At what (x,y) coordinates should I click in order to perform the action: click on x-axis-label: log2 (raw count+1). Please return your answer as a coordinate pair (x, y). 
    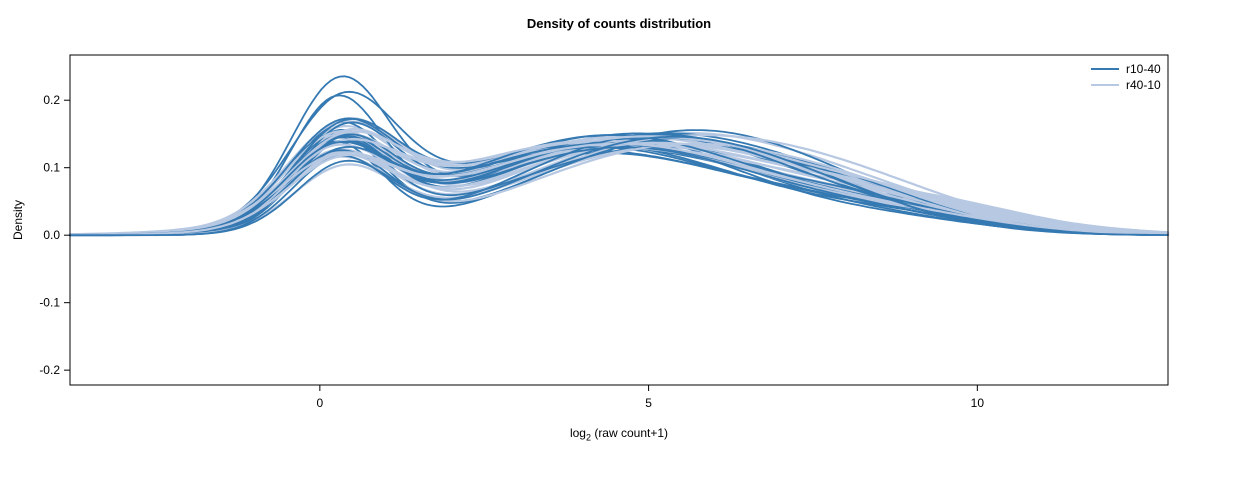
    Looking at the image, I should click on (619, 434).